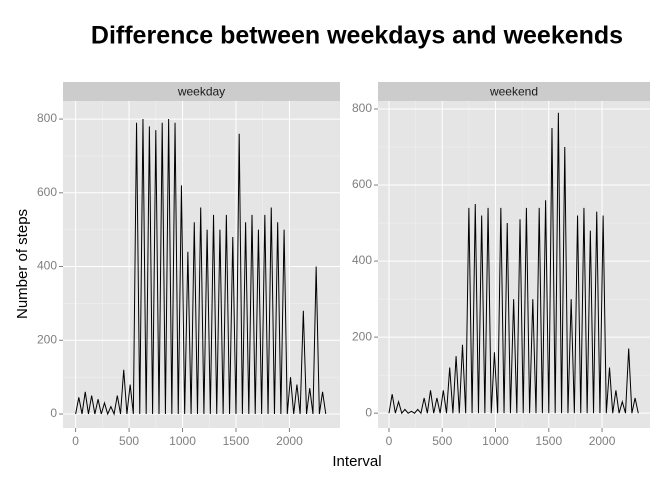  I want to click on strip-label: weekend, so click(513, 92).